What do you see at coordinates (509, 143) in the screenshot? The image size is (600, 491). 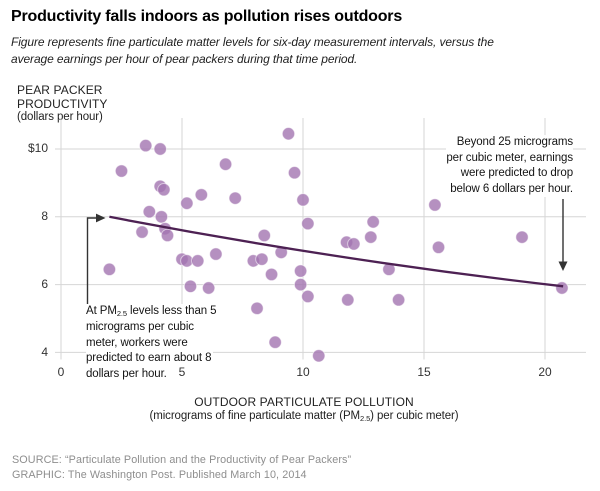 I see `annotation-right-line-1: Beyond 25 micrograms` at bounding box center [509, 143].